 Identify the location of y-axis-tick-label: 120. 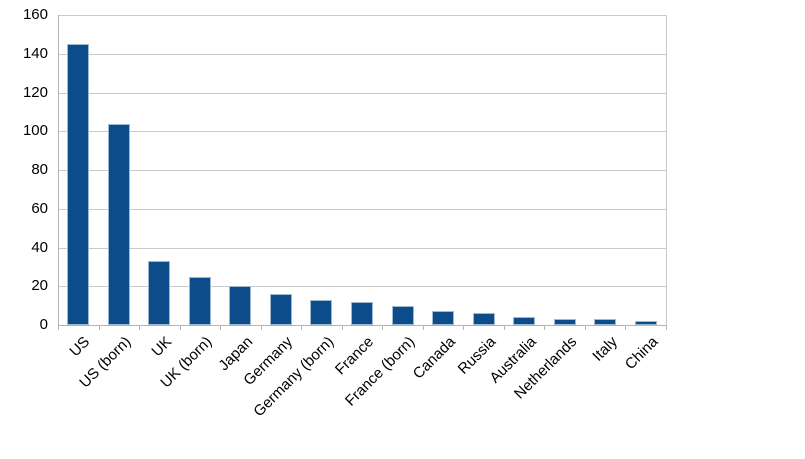
(35, 92).